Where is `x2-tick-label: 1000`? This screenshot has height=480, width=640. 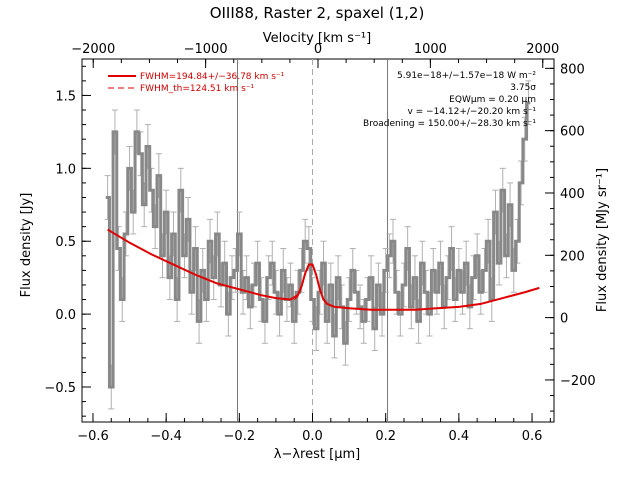 x2-tick-label: 1000 is located at coordinates (430, 49).